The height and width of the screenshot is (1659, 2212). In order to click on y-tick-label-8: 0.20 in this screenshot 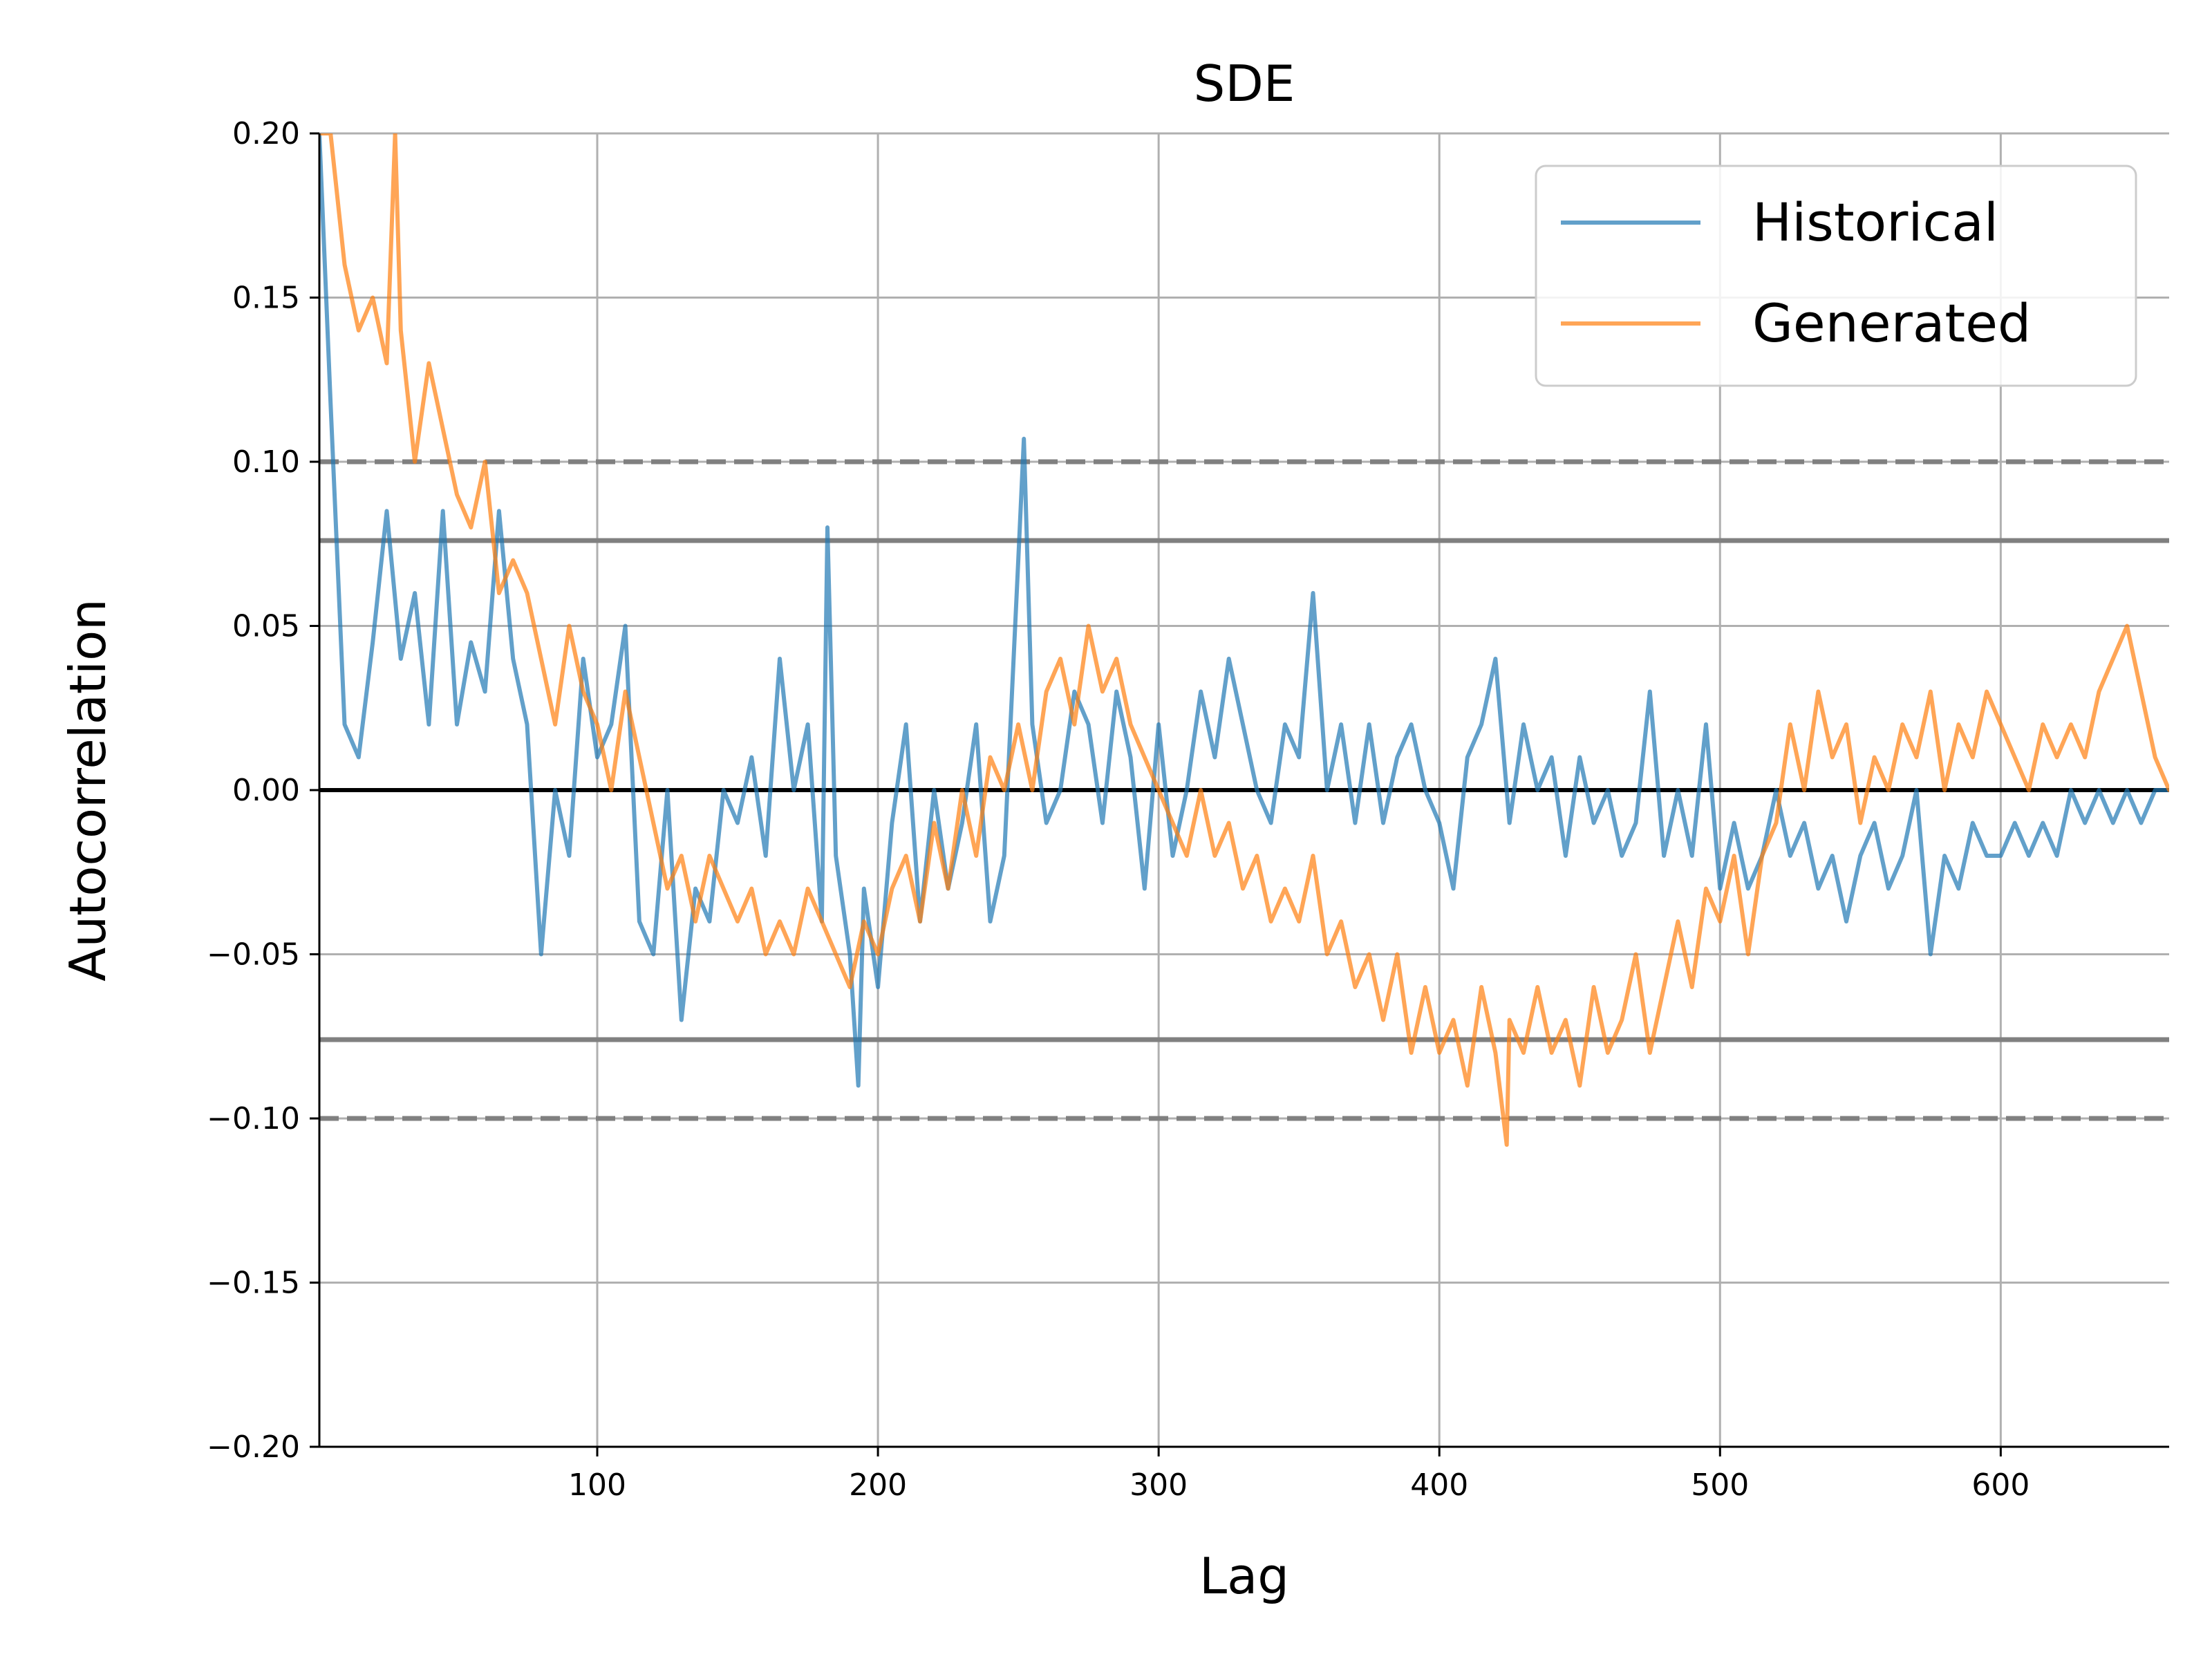, I will do `click(266, 133)`.